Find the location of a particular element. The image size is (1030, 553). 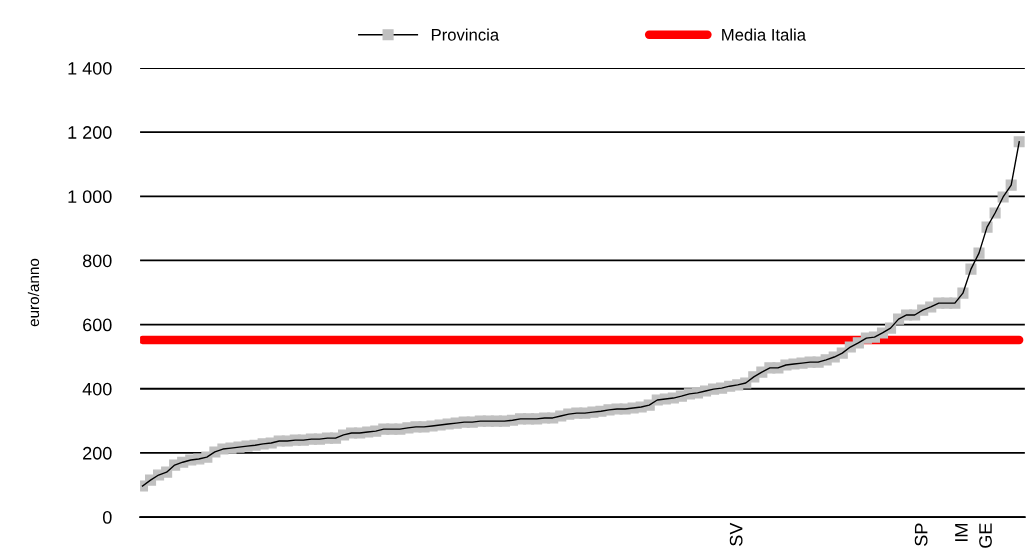

y-tick-label: 0 is located at coordinates (107, 517).